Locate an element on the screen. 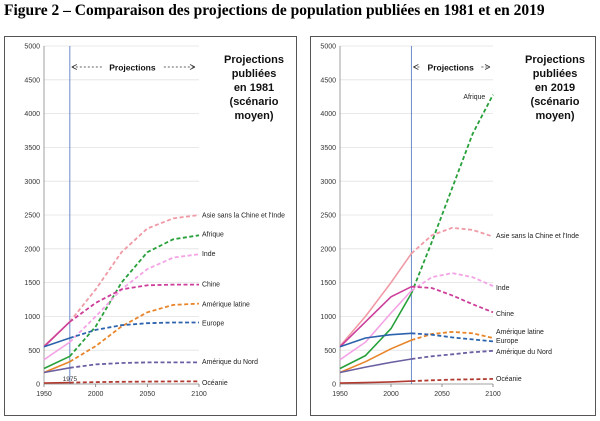 Image resolution: width=600 pixels, height=421 pixels. side-title-line: en 1981 is located at coordinates (254, 88).